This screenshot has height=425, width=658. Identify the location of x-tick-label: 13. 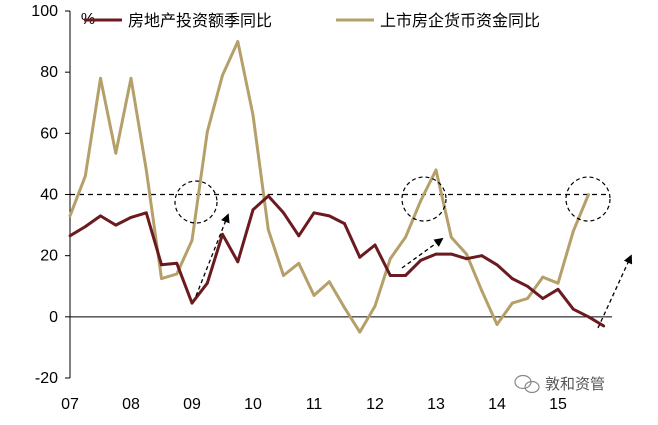
(436, 404).